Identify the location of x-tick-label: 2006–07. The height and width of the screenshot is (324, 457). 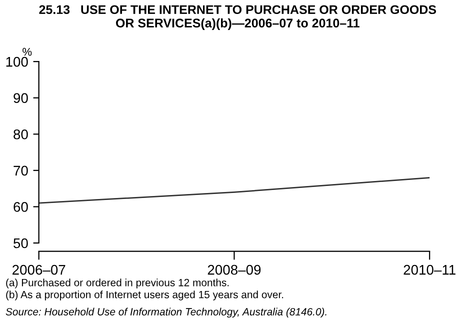
(39, 269).